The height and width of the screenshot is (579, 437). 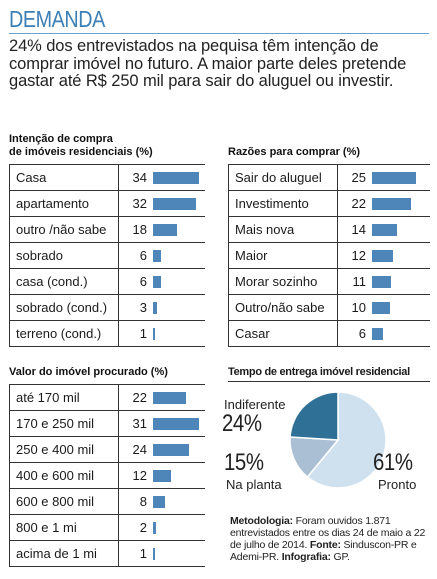 What do you see at coordinates (261, 521) in the screenshot?
I see `methodology-label: Metodologia:` at bounding box center [261, 521].